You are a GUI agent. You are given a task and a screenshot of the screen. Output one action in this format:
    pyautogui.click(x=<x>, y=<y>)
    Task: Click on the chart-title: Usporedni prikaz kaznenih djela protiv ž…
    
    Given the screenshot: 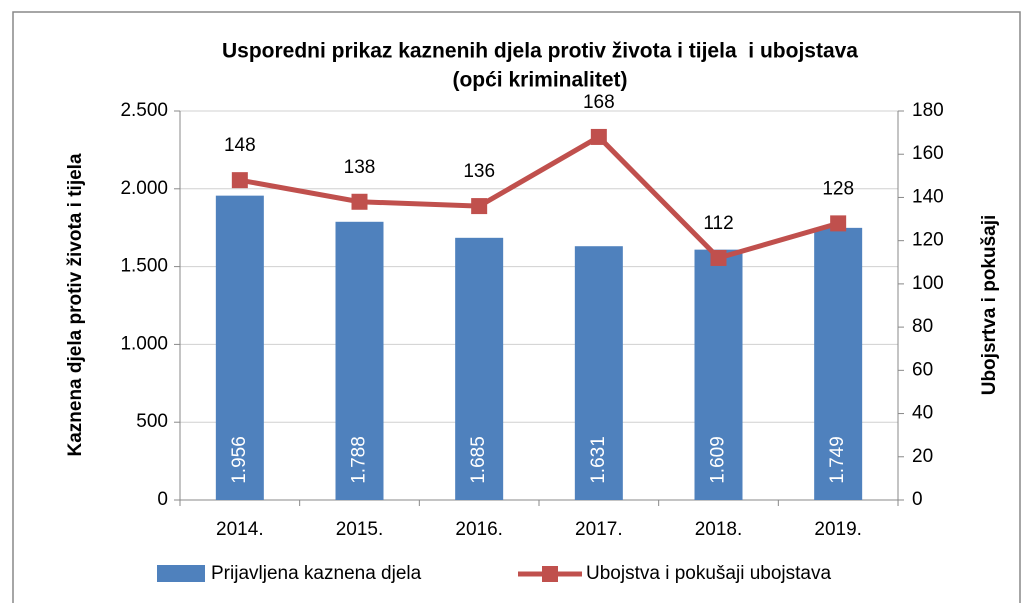 What is the action you would take?
    pyautogui.click(x=540, y=51)
    